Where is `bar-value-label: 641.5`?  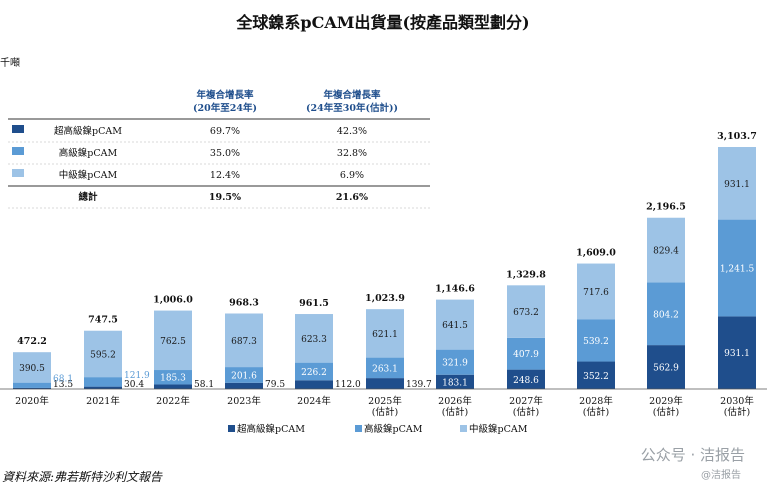
bar-value-label: 641.5 is located at coordinates (455, 326).